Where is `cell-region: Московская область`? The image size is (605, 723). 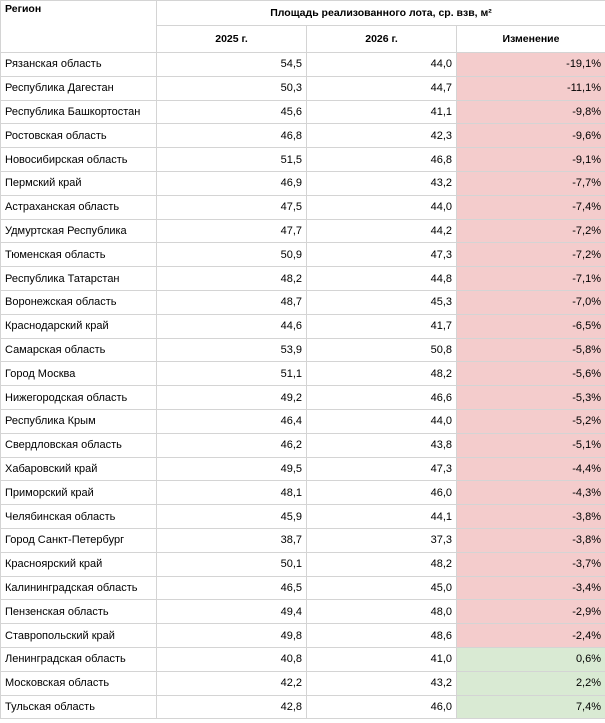 cell-region: Московская область is located at coordinates (78, 683).